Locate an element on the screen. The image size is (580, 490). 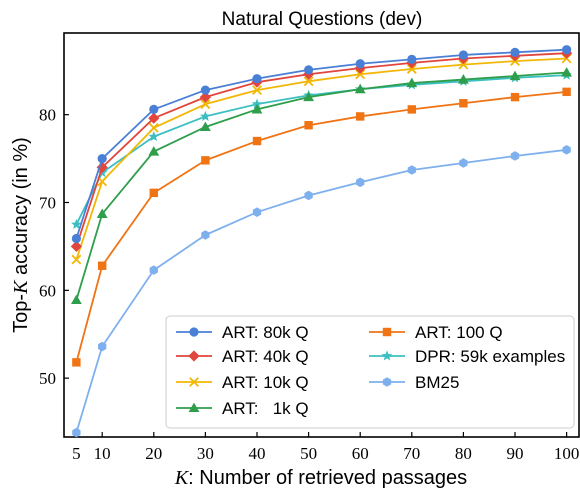
chart-title: Natural Questions (dev) is located at coordinates (322, 19).